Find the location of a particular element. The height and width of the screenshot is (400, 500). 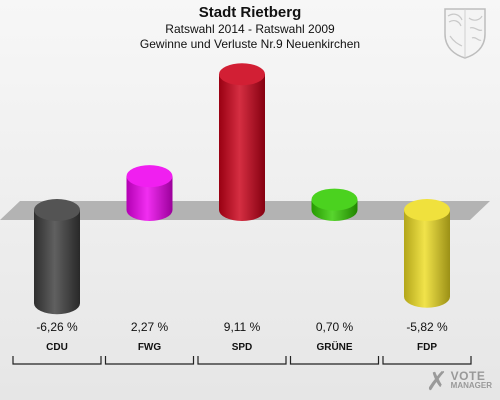

category-axis is located at coordinates (242, 360).